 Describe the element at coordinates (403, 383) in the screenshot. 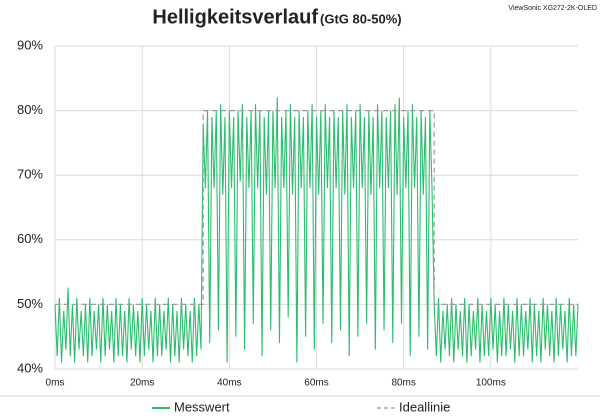

I see `x-tick-label: 80ms` at that location.